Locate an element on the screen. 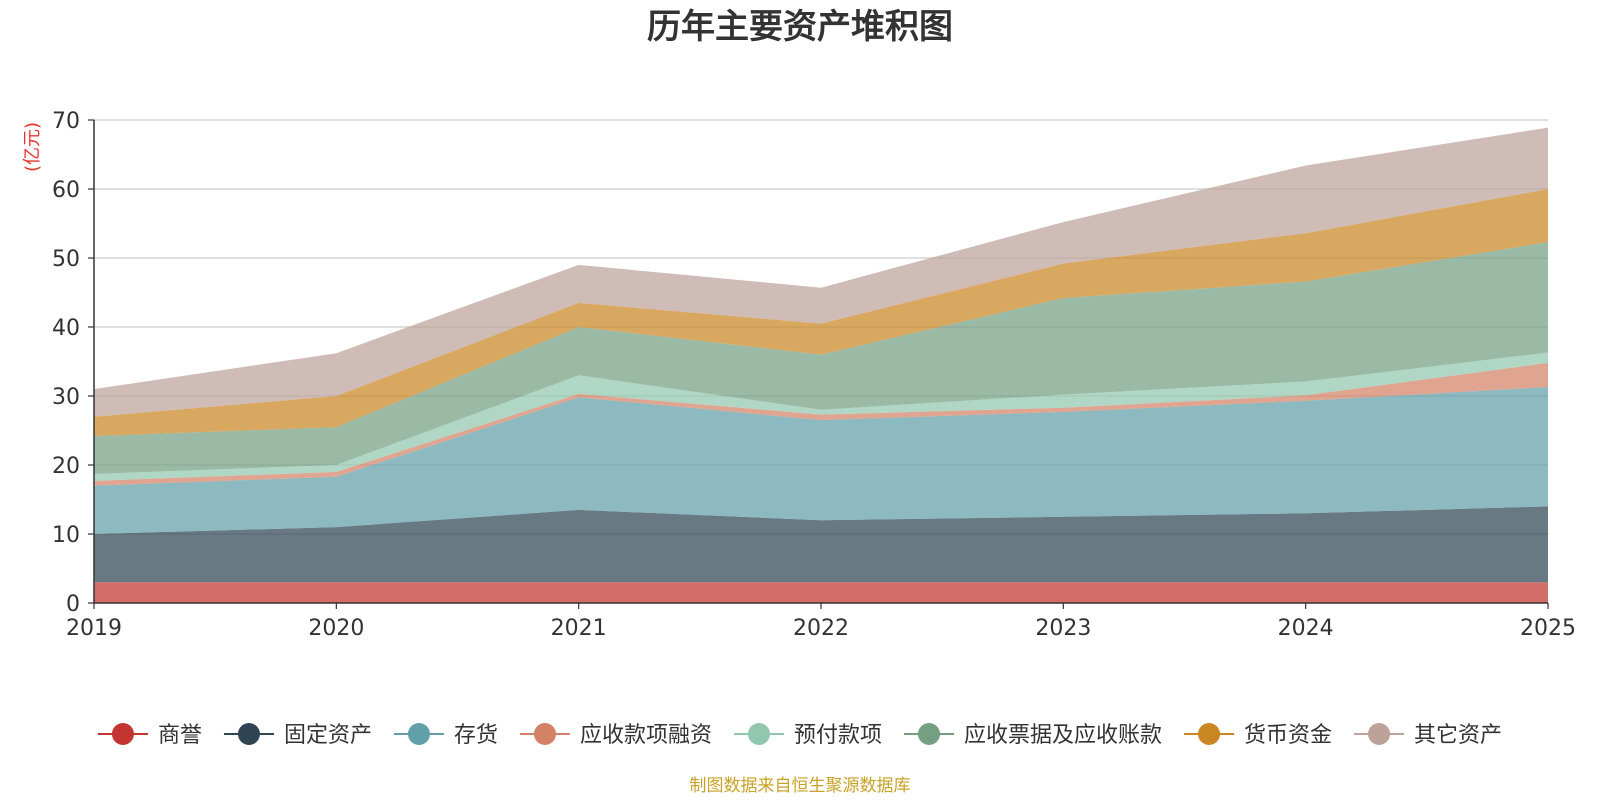 This screenshot has width=1600, height=800. legend-label: 货币资金 is located at coordinates (1288, 735).